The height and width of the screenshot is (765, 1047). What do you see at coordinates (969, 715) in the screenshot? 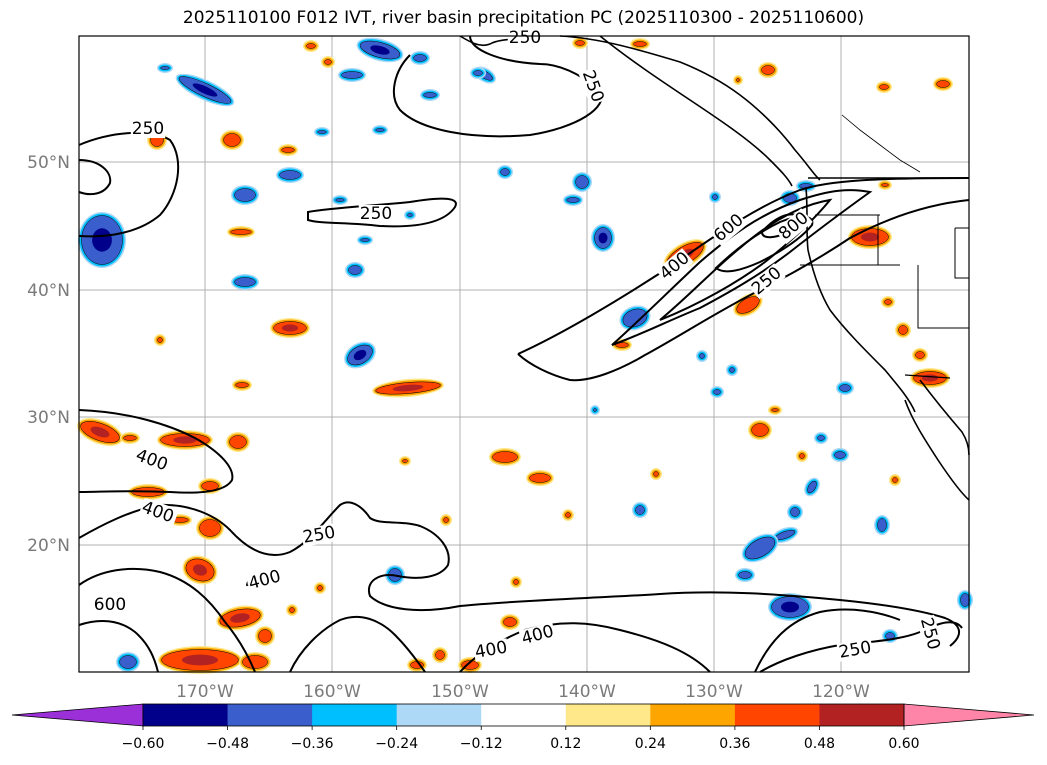
I see `colorbar-extend-high` at bounding box center [969, 715].